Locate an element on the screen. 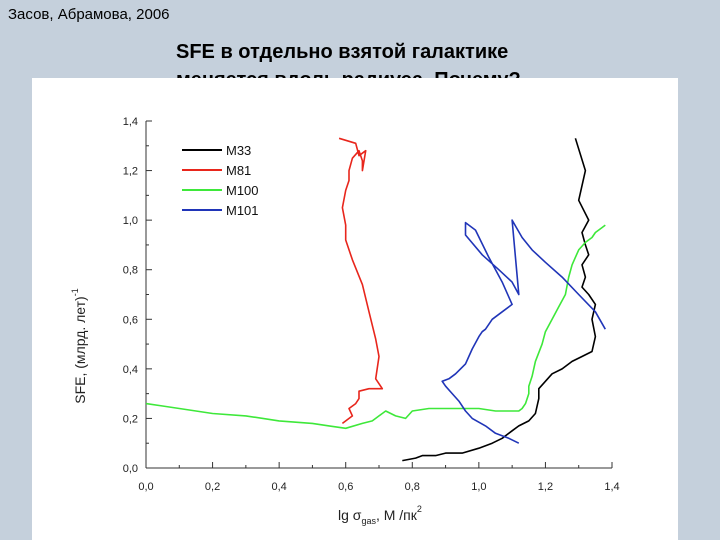 This screenshot has height=540, width=720. x-tick-label: 0,0 is located at coordinates (145, 487).